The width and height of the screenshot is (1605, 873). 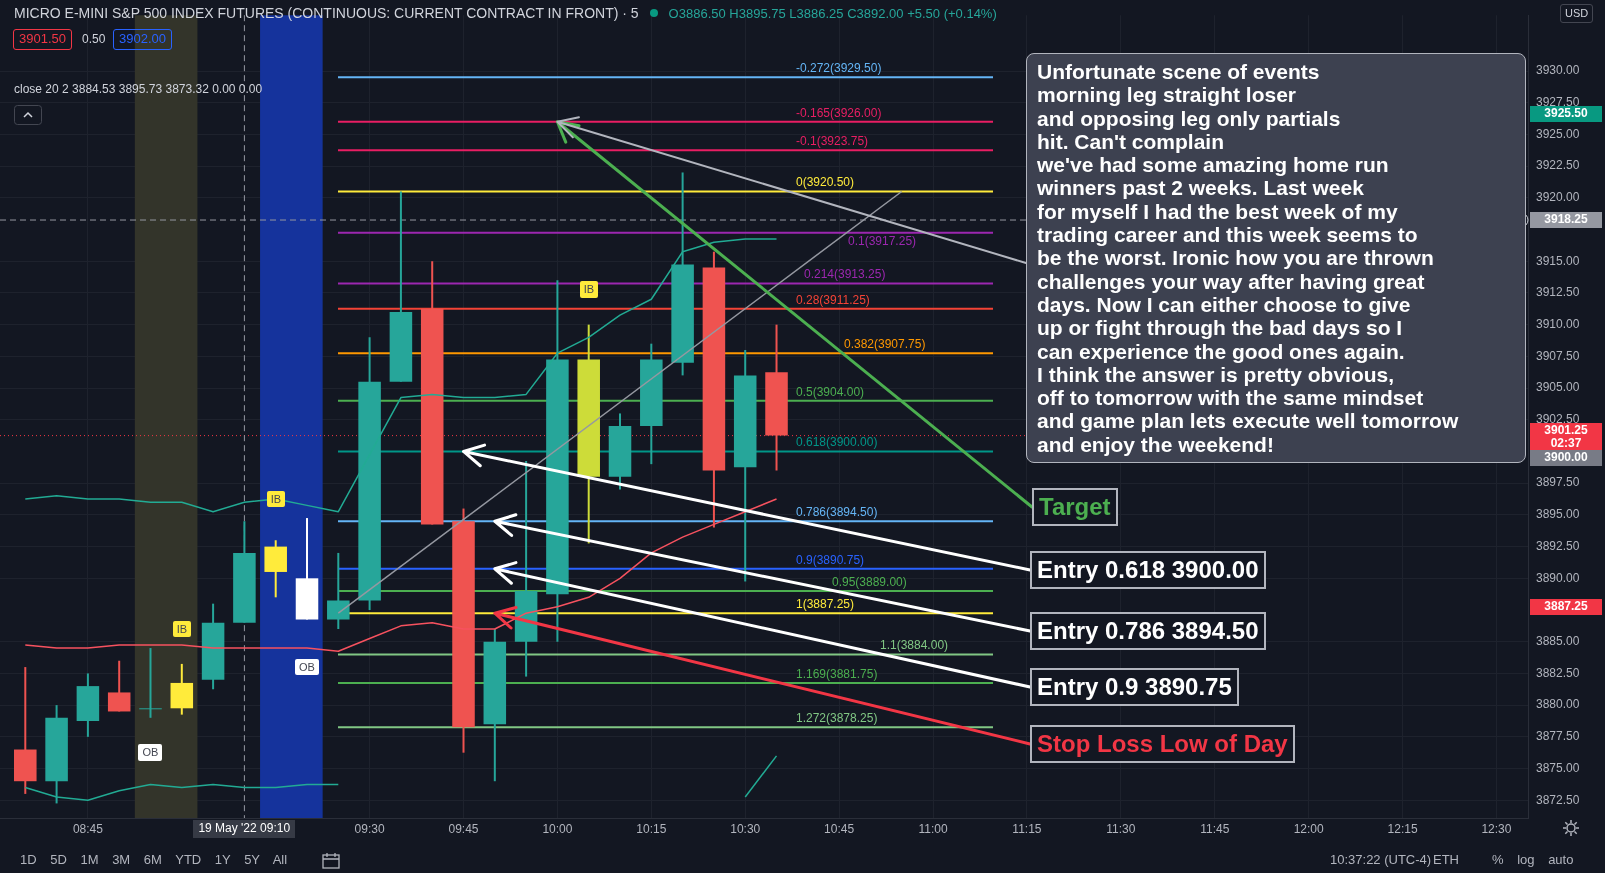 I want to click on y-tick-label: 3895.00, so click(x=1558, y=514).